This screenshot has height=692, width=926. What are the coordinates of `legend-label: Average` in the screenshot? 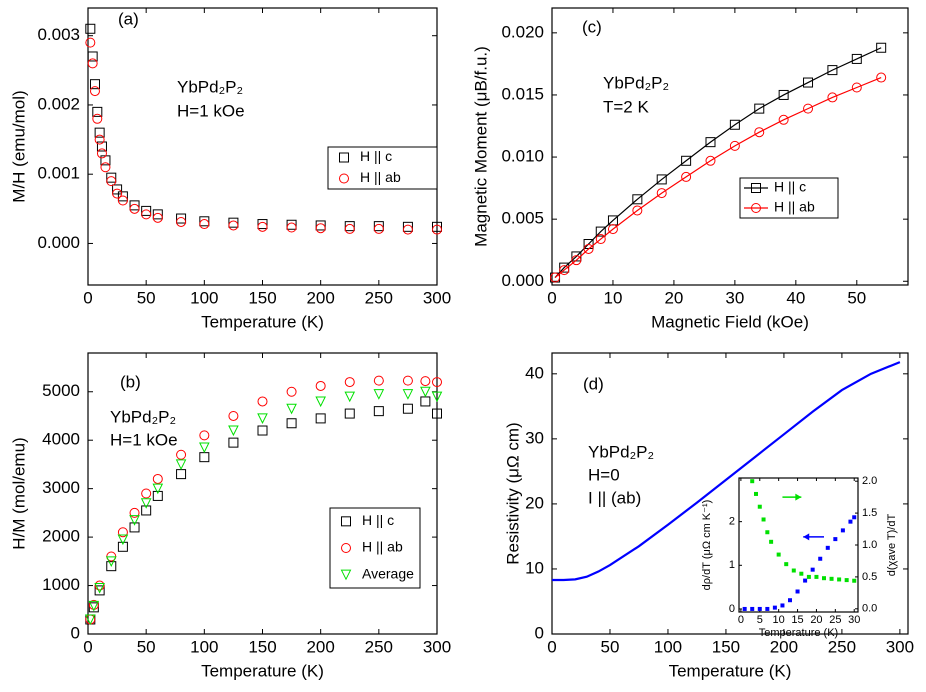 It's located at (388, 573).